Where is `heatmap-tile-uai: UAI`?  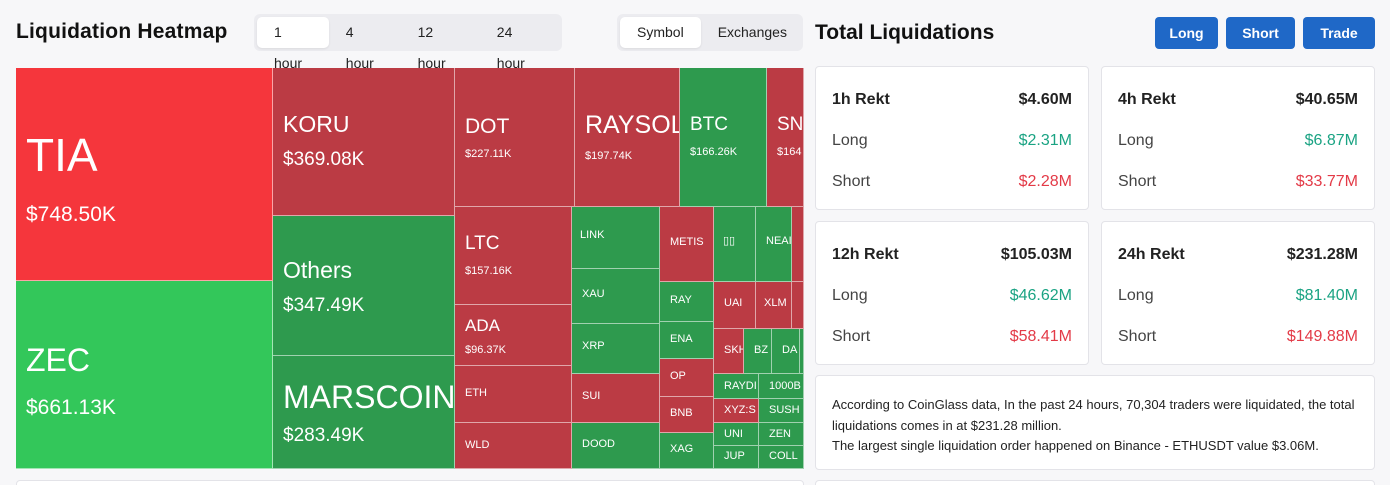
heatmap-tile-uai: UAI is located at coordinates (735, 305).